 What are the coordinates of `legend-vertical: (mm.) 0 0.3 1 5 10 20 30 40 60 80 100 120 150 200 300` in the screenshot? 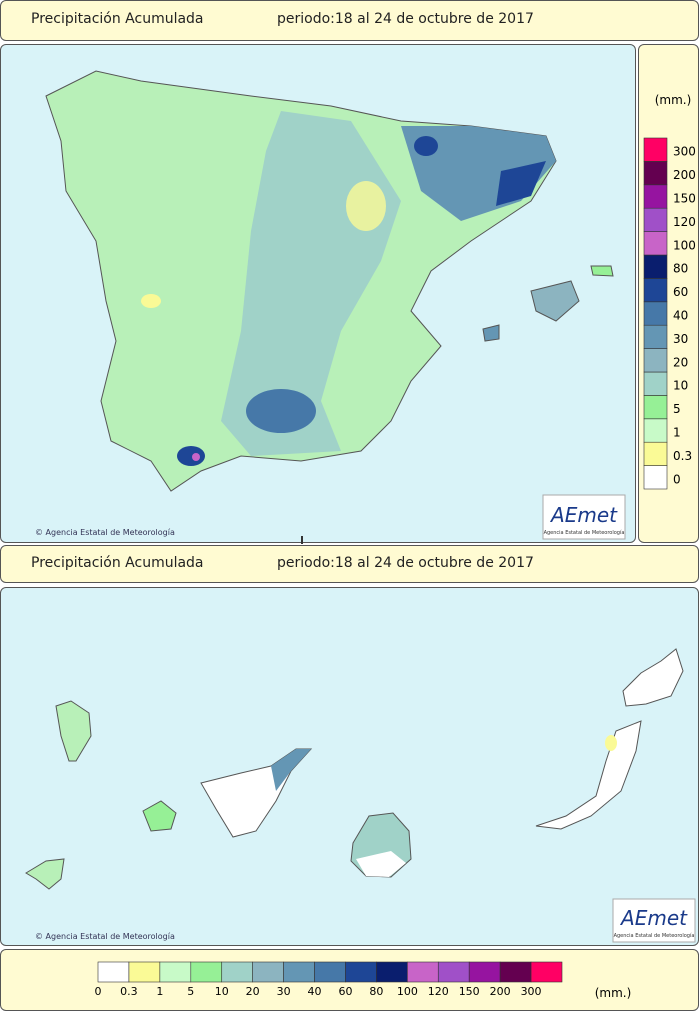 It's located at (668, 293).